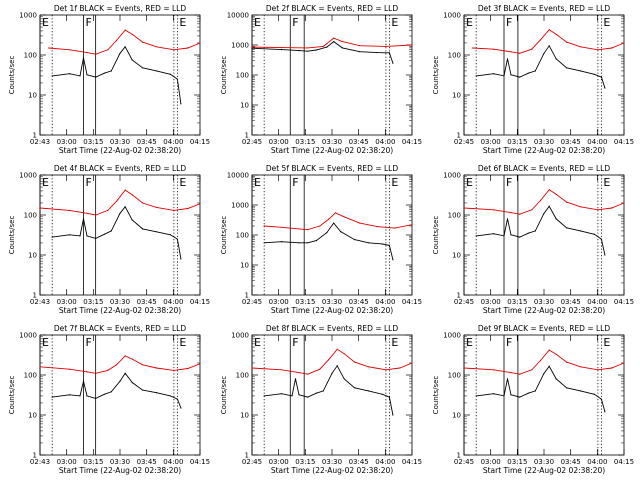 This screenshot has width=640, height=480. I want to click on x-tick-label: 03:45, so click(359, 462).